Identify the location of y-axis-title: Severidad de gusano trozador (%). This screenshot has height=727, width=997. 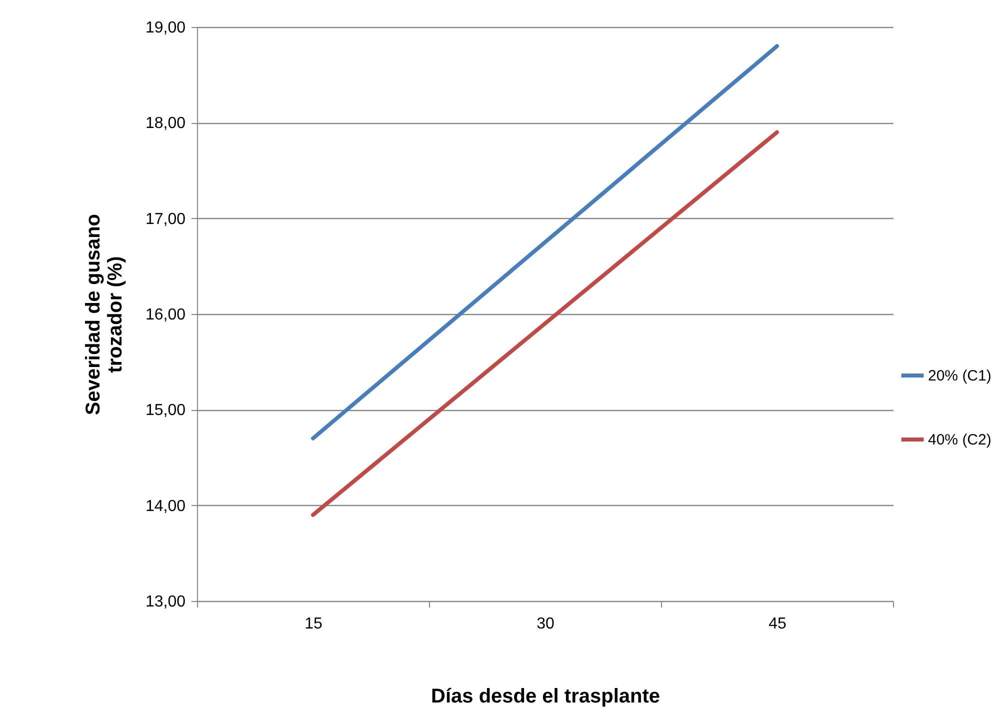
(104, 315).